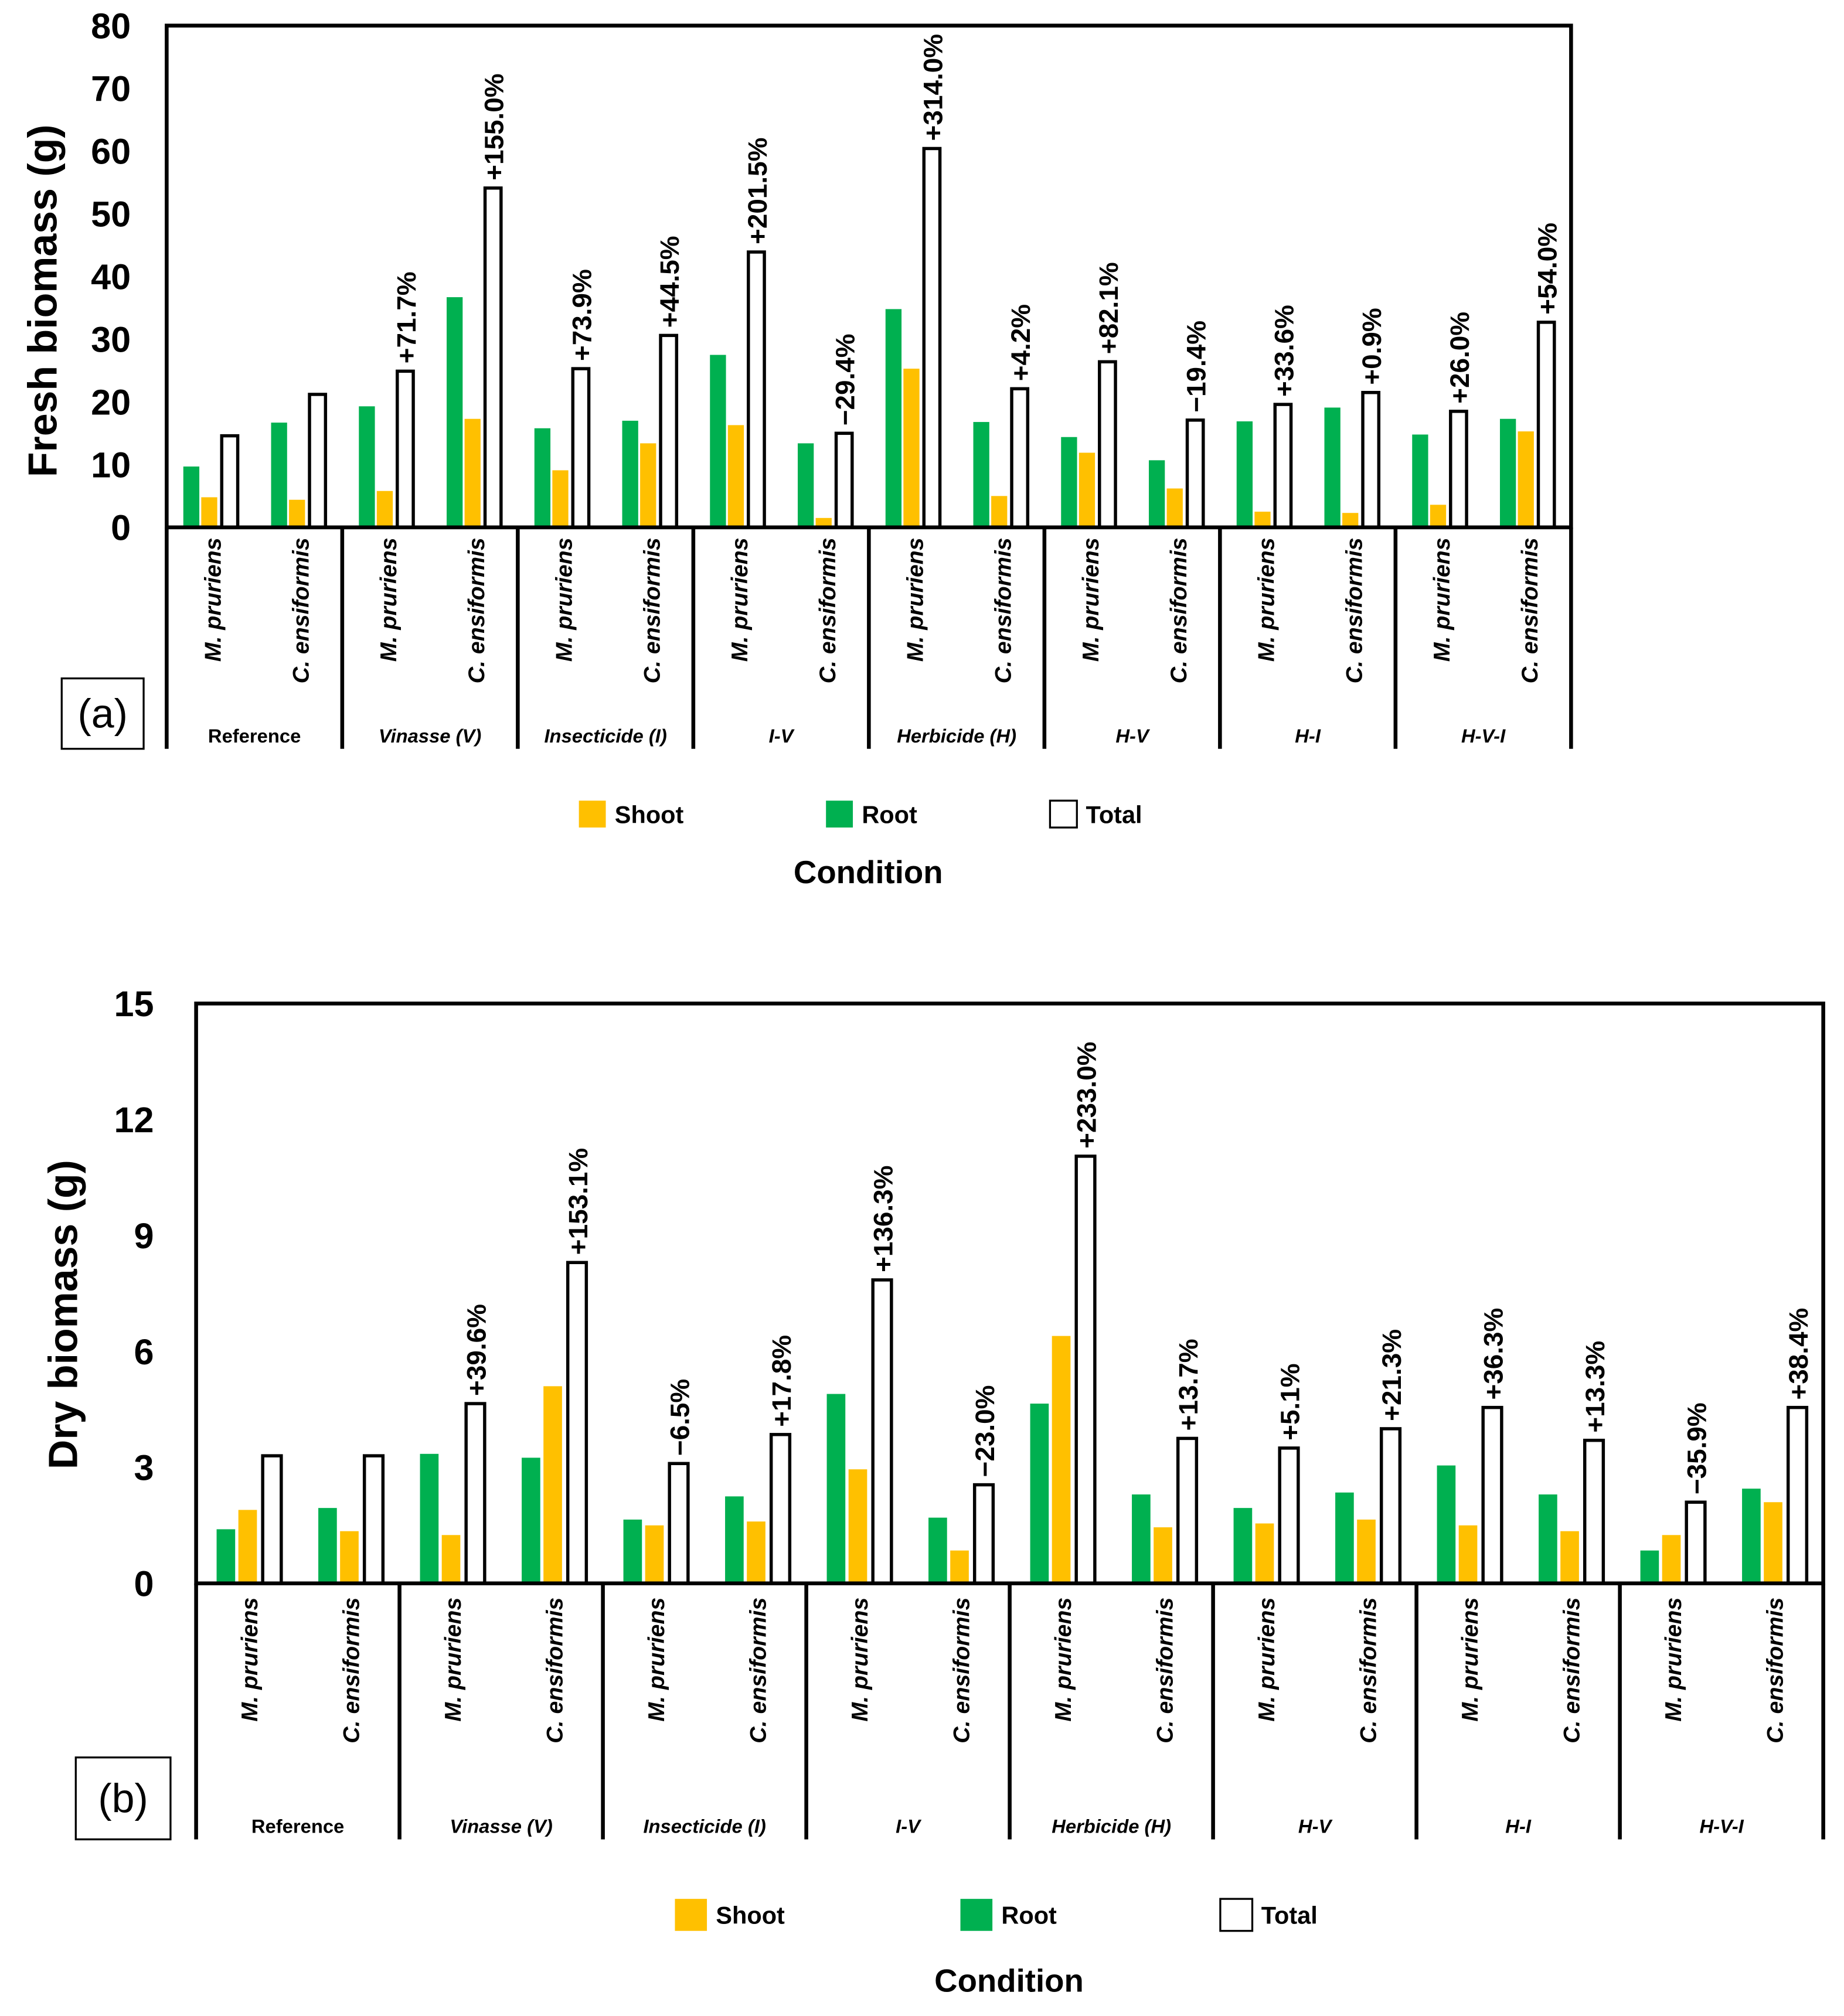 This screenshot has height=2016, width=1844. Describe the element at coordinates (1798, 1354) in the screenshot. I see `percent-change-label: +38.4%` at that location.